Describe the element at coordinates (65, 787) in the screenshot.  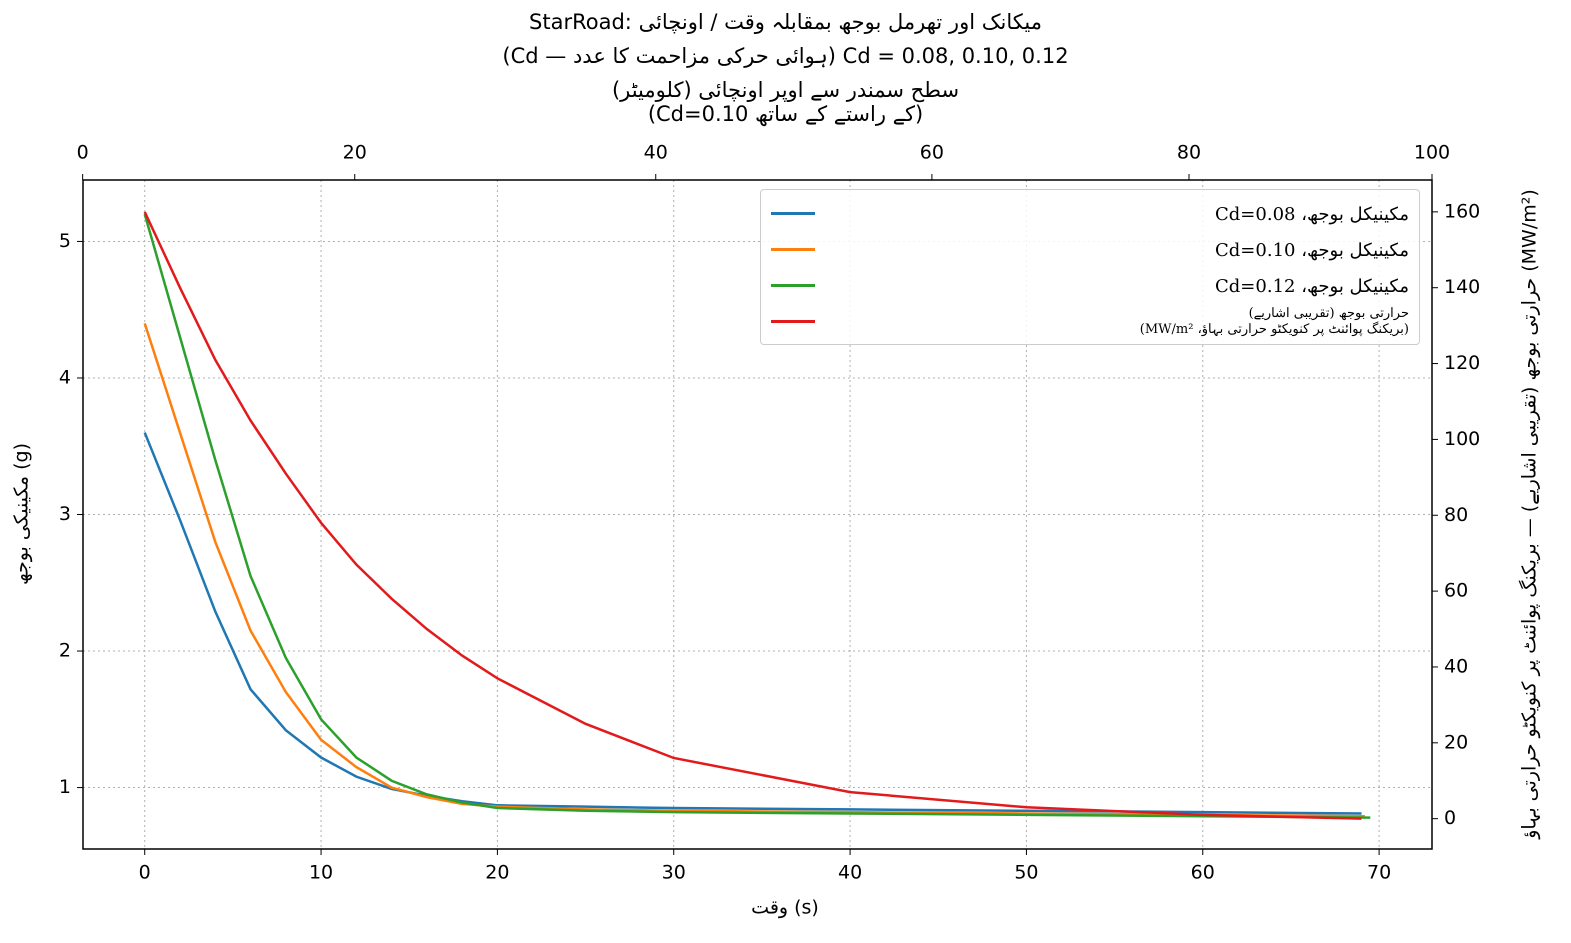
I see `y-tick-label: 1` at that location.